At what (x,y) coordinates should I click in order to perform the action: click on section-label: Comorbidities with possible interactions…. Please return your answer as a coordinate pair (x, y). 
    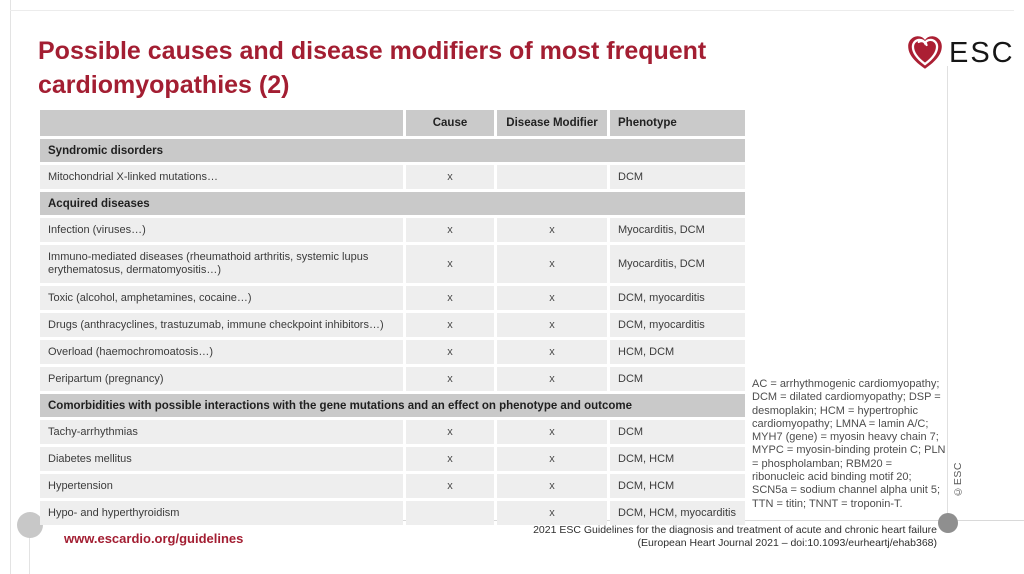
    Looking at the image, I should click on (392, 405).